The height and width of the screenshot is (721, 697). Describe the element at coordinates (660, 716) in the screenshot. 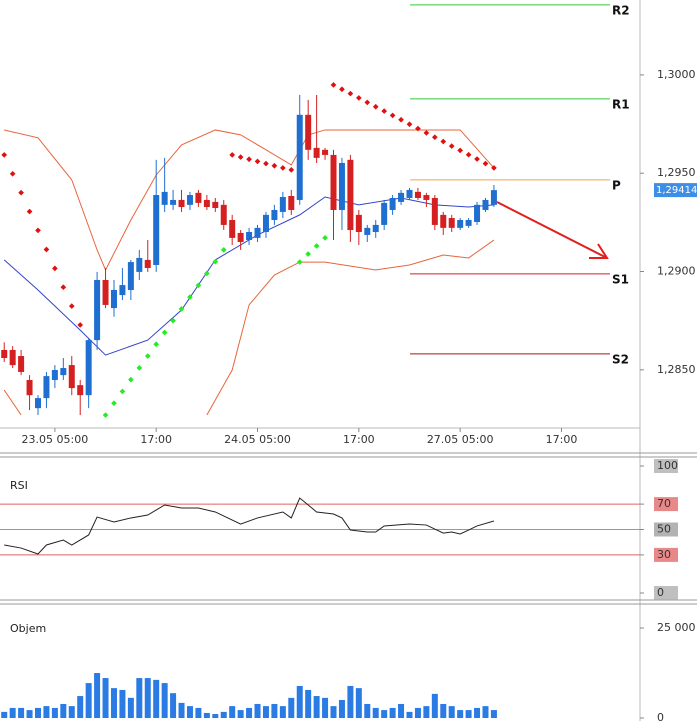

I see `y-tick-label: 0` at that location.